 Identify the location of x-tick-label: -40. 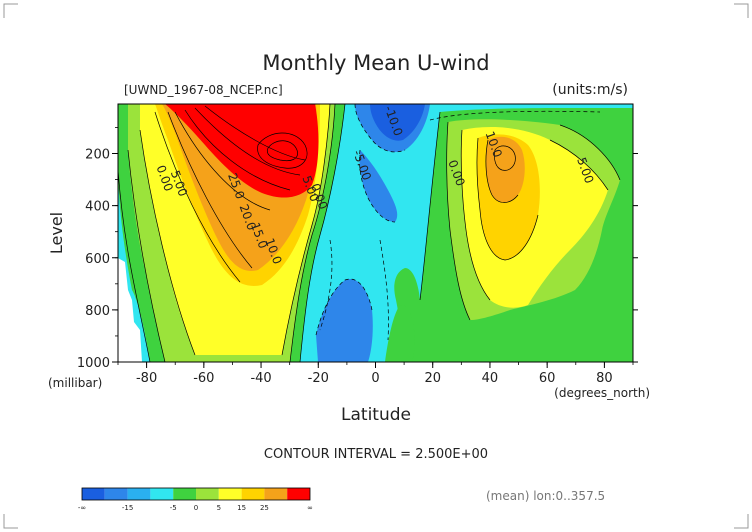
(260, 378).